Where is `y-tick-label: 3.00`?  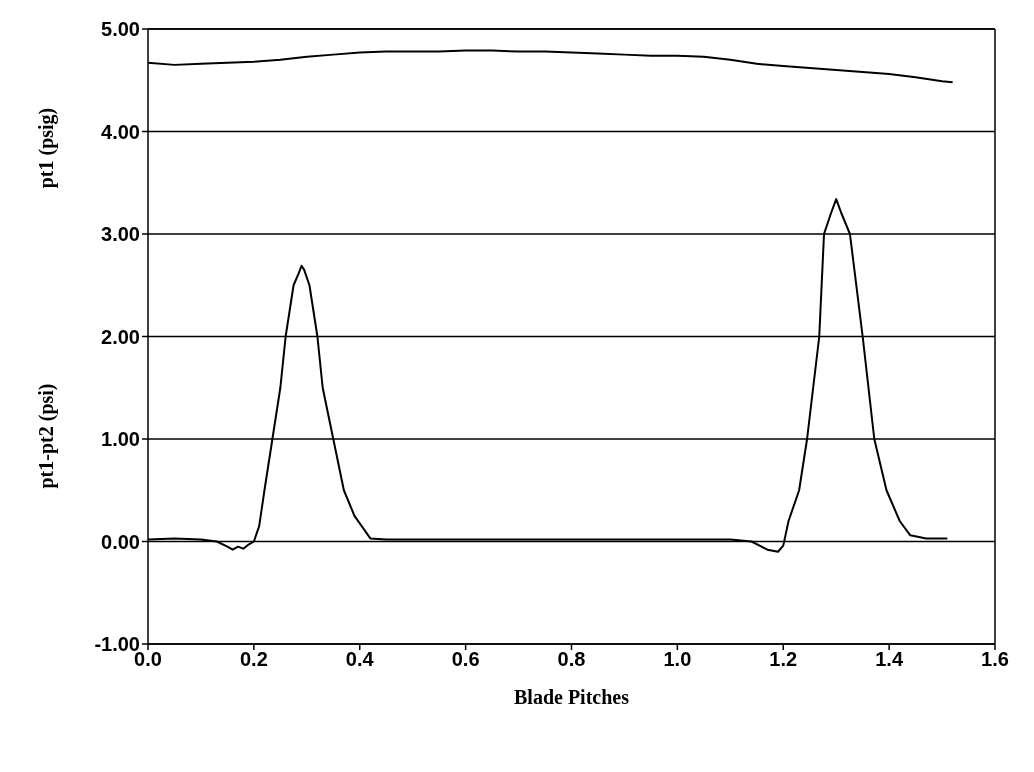 y-tick-label: 3.00 is located at coordinates (120, 234).